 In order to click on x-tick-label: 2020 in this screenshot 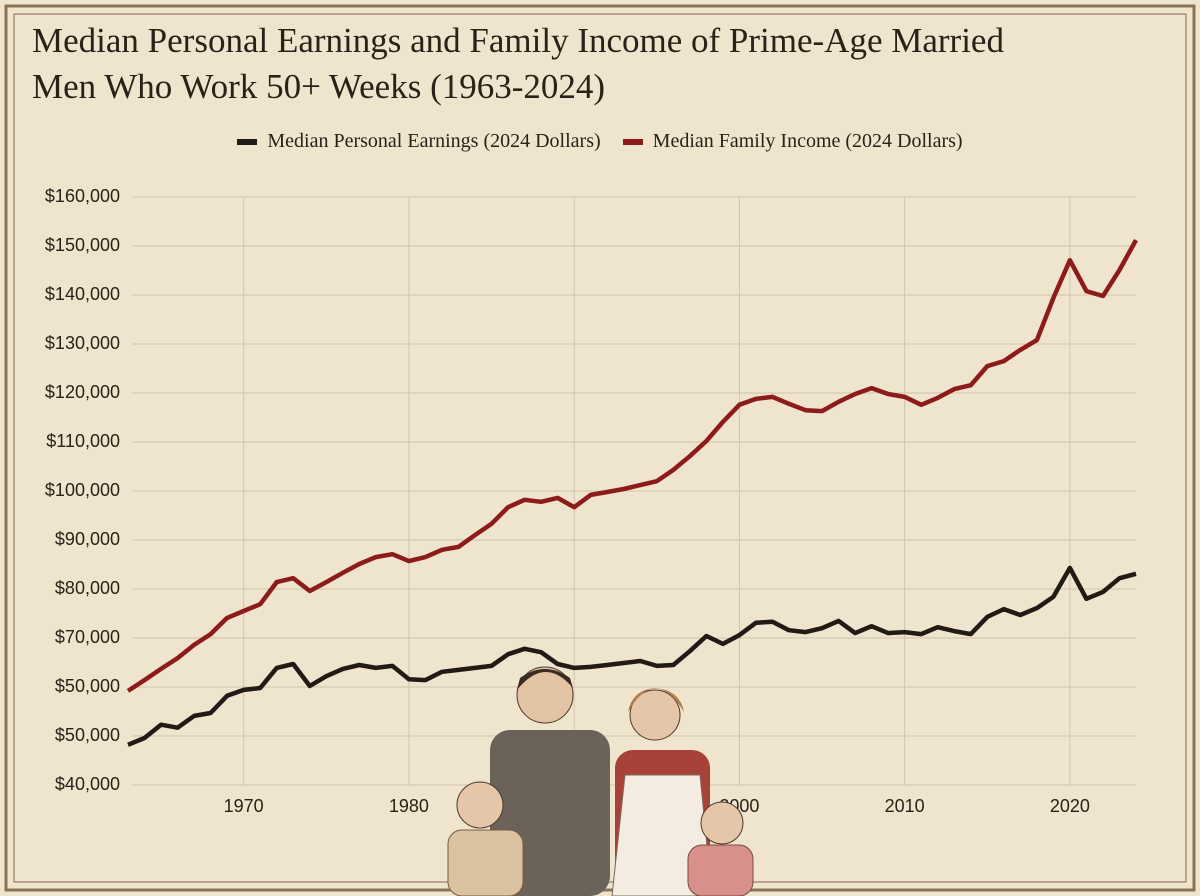, I will do `click(1070, 806)`.